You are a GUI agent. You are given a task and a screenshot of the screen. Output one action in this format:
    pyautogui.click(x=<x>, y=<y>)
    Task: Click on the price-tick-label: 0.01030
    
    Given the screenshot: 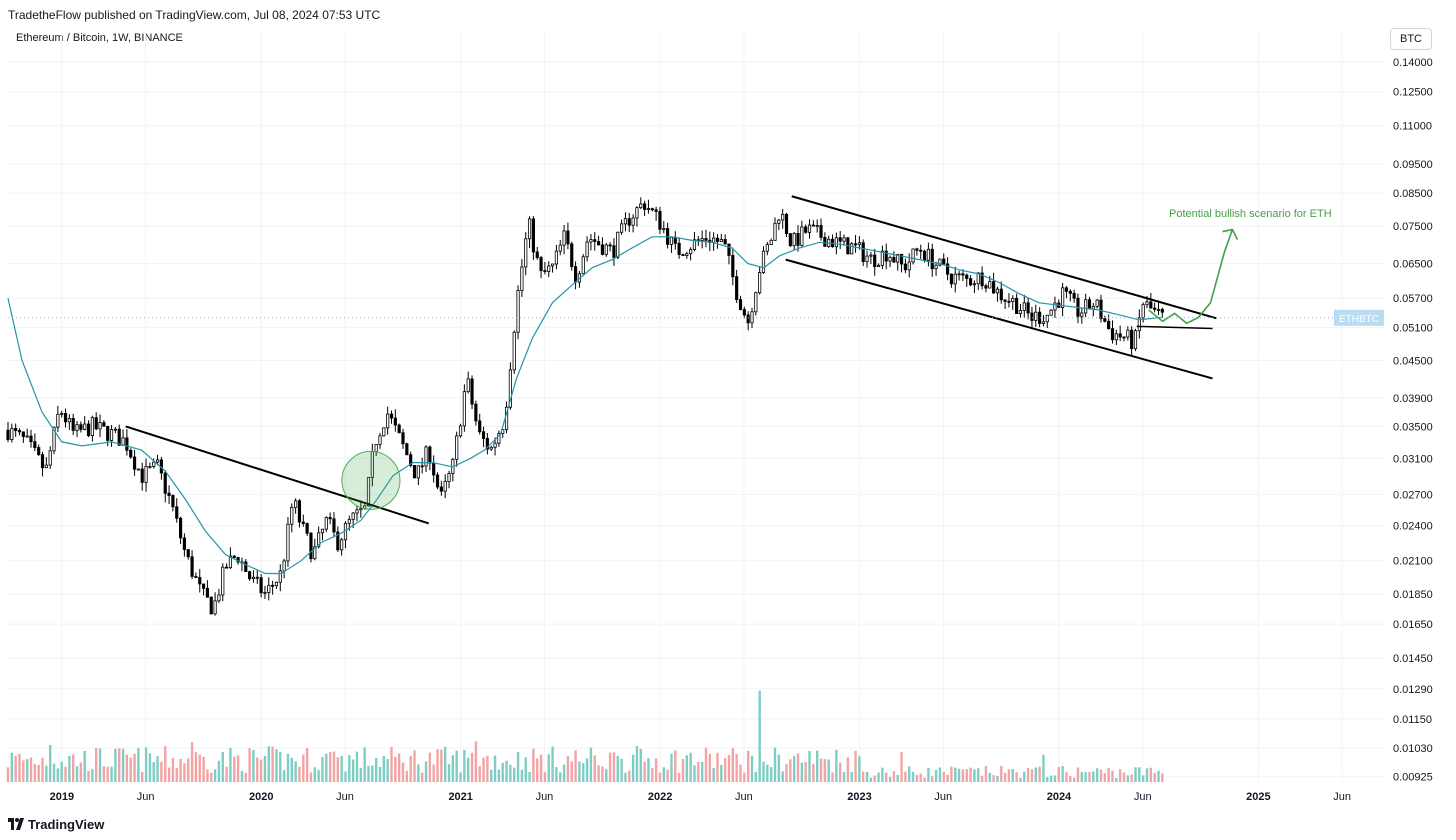 What is the action you would take?
    pyautogui.click(x=1413, y=749)
    